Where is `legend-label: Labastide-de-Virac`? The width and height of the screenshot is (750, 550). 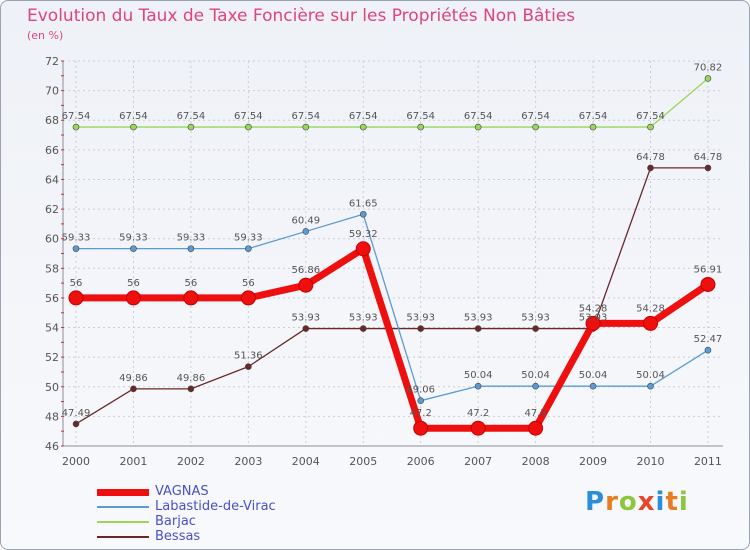
legend-label: Labastide-de-Virac is located at coordinates (215, 506).